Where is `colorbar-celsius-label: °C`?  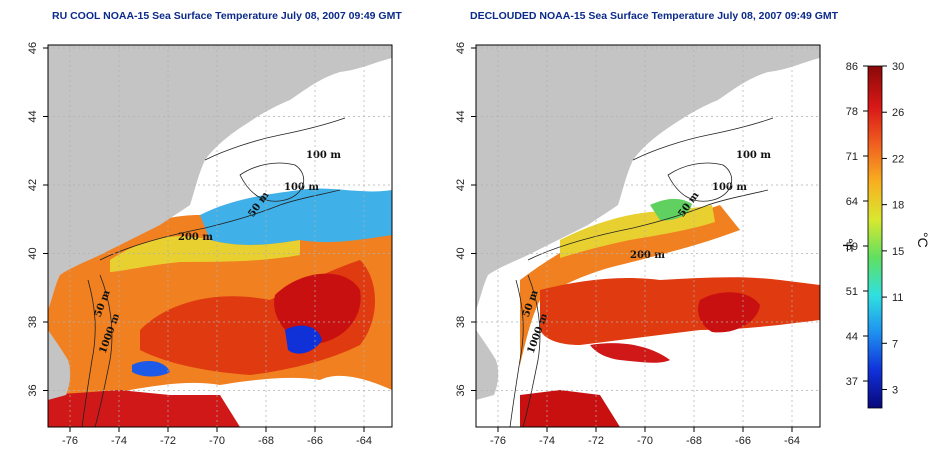
colorbar-celsius-label: °C is located at coordinates (923, 240).